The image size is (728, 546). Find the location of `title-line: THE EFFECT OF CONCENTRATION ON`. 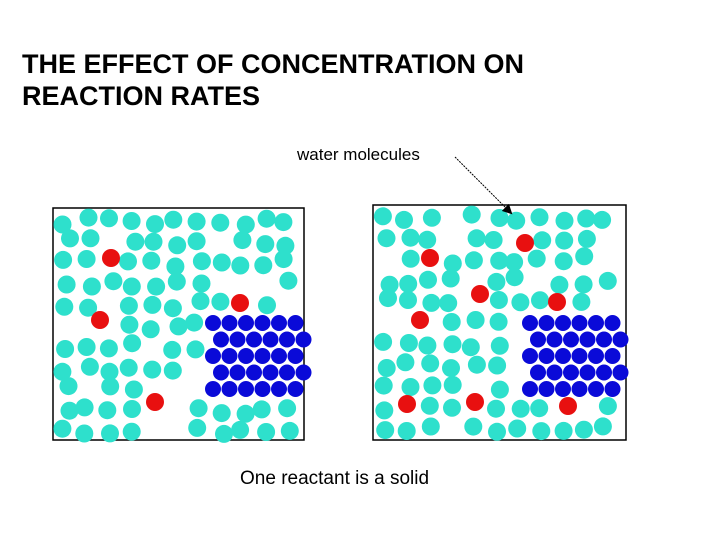

title-line: THE EFFECT OF CONCENTRATION ON is located at coordinates (273, 64).